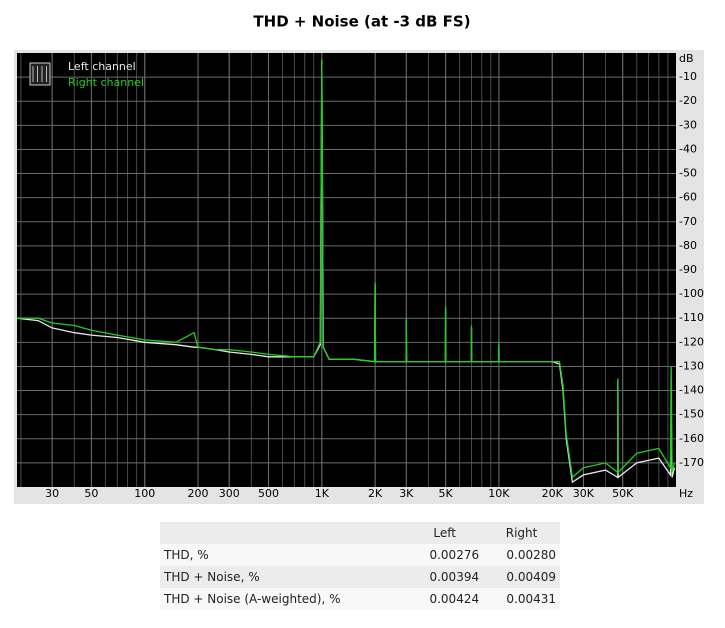 The width and height of the screenshot is (725, 628). I want to click on y-tick-label: -60, so click(688, 197).